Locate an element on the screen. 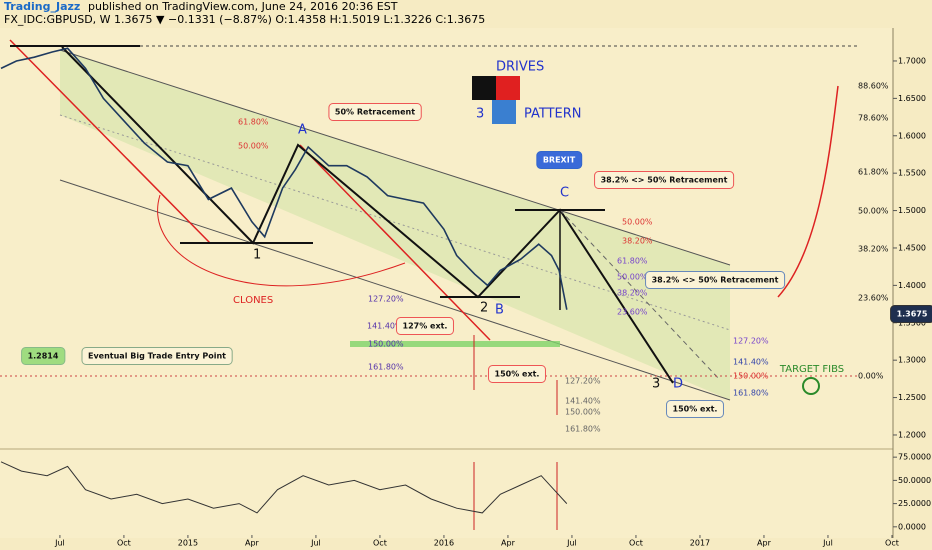 Image resolution: width=932 pixels, height=550 pixels. annotation-text: Eventual Big Trade Entry Point is located at coordinates (157, 356).